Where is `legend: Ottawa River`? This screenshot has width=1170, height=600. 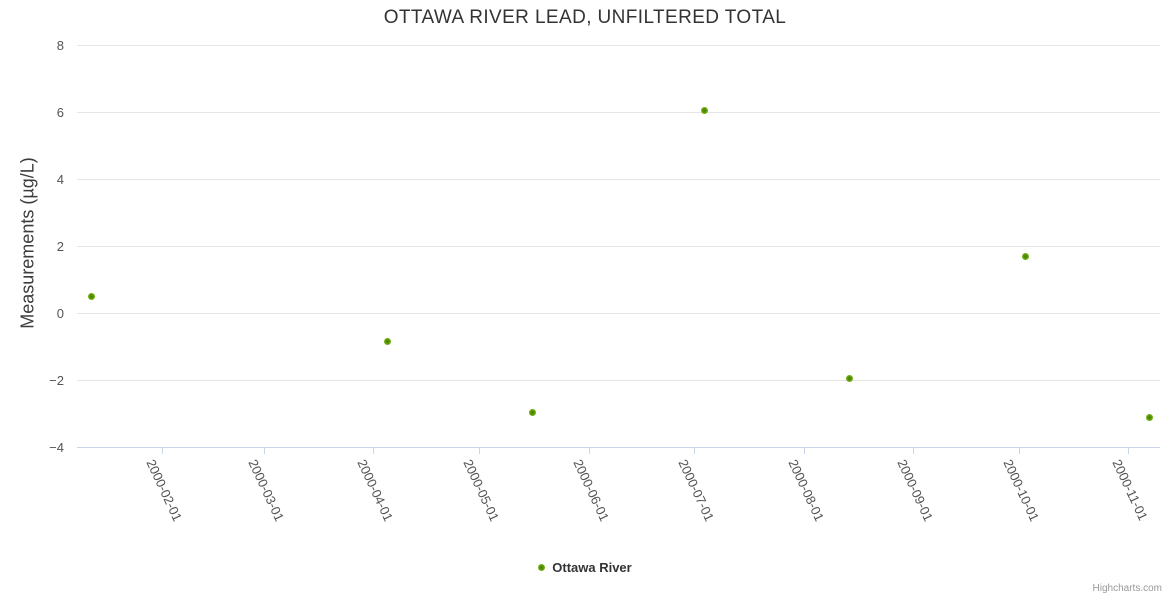
legend: Ottawa River is located at coordinates (585, 567).